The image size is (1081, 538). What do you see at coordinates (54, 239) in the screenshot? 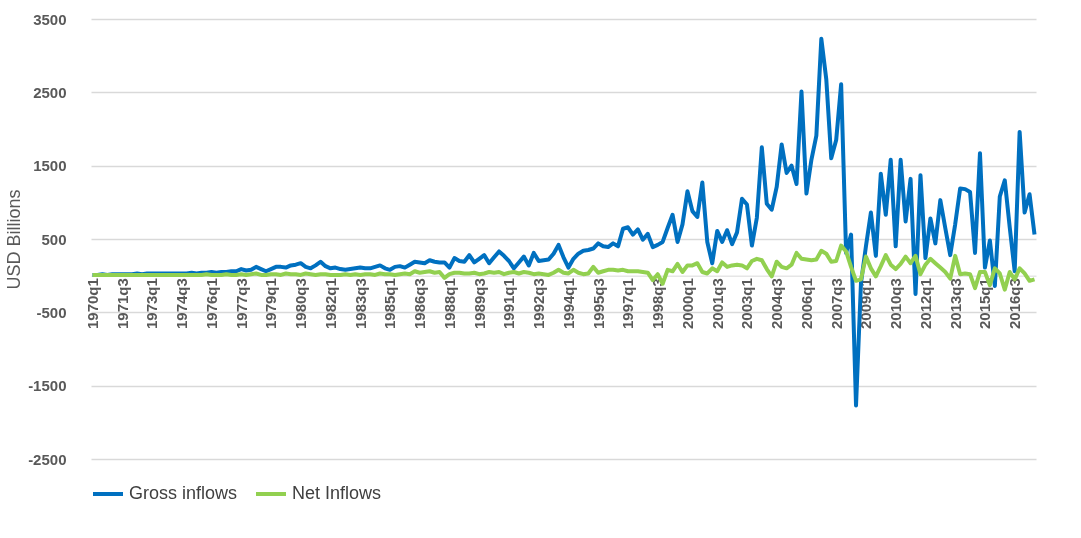
I see `y-tick-label: 500` at bounding box center [54, 239].